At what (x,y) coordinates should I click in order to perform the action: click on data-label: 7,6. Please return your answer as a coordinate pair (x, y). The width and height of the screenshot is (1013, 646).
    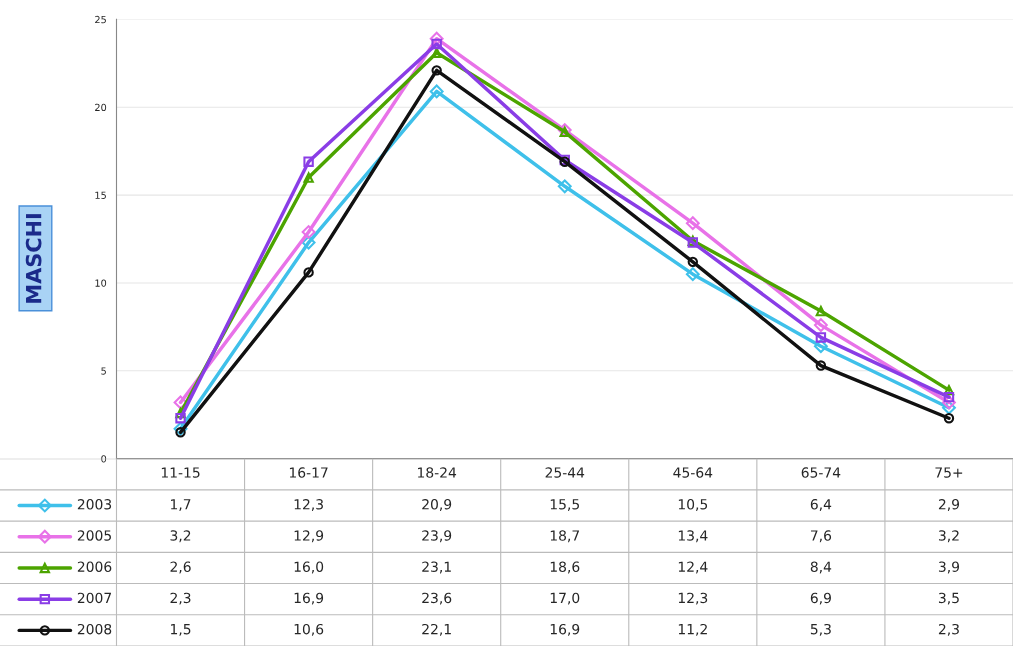
    Looking at the image, I should click on (821, 536).